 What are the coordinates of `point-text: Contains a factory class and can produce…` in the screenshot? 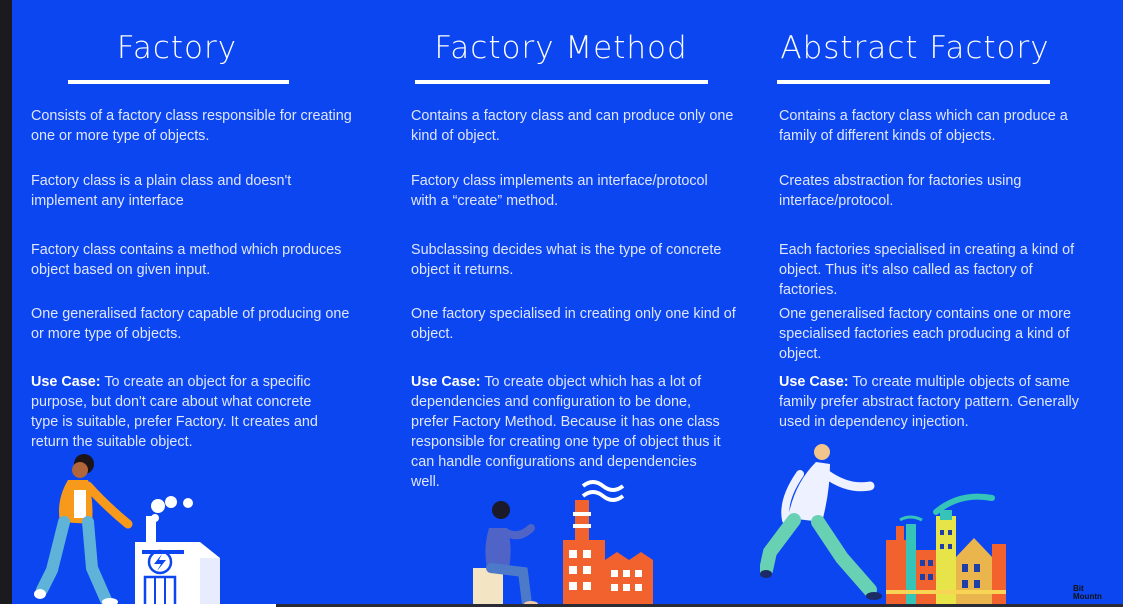 It's located at (572, 126).